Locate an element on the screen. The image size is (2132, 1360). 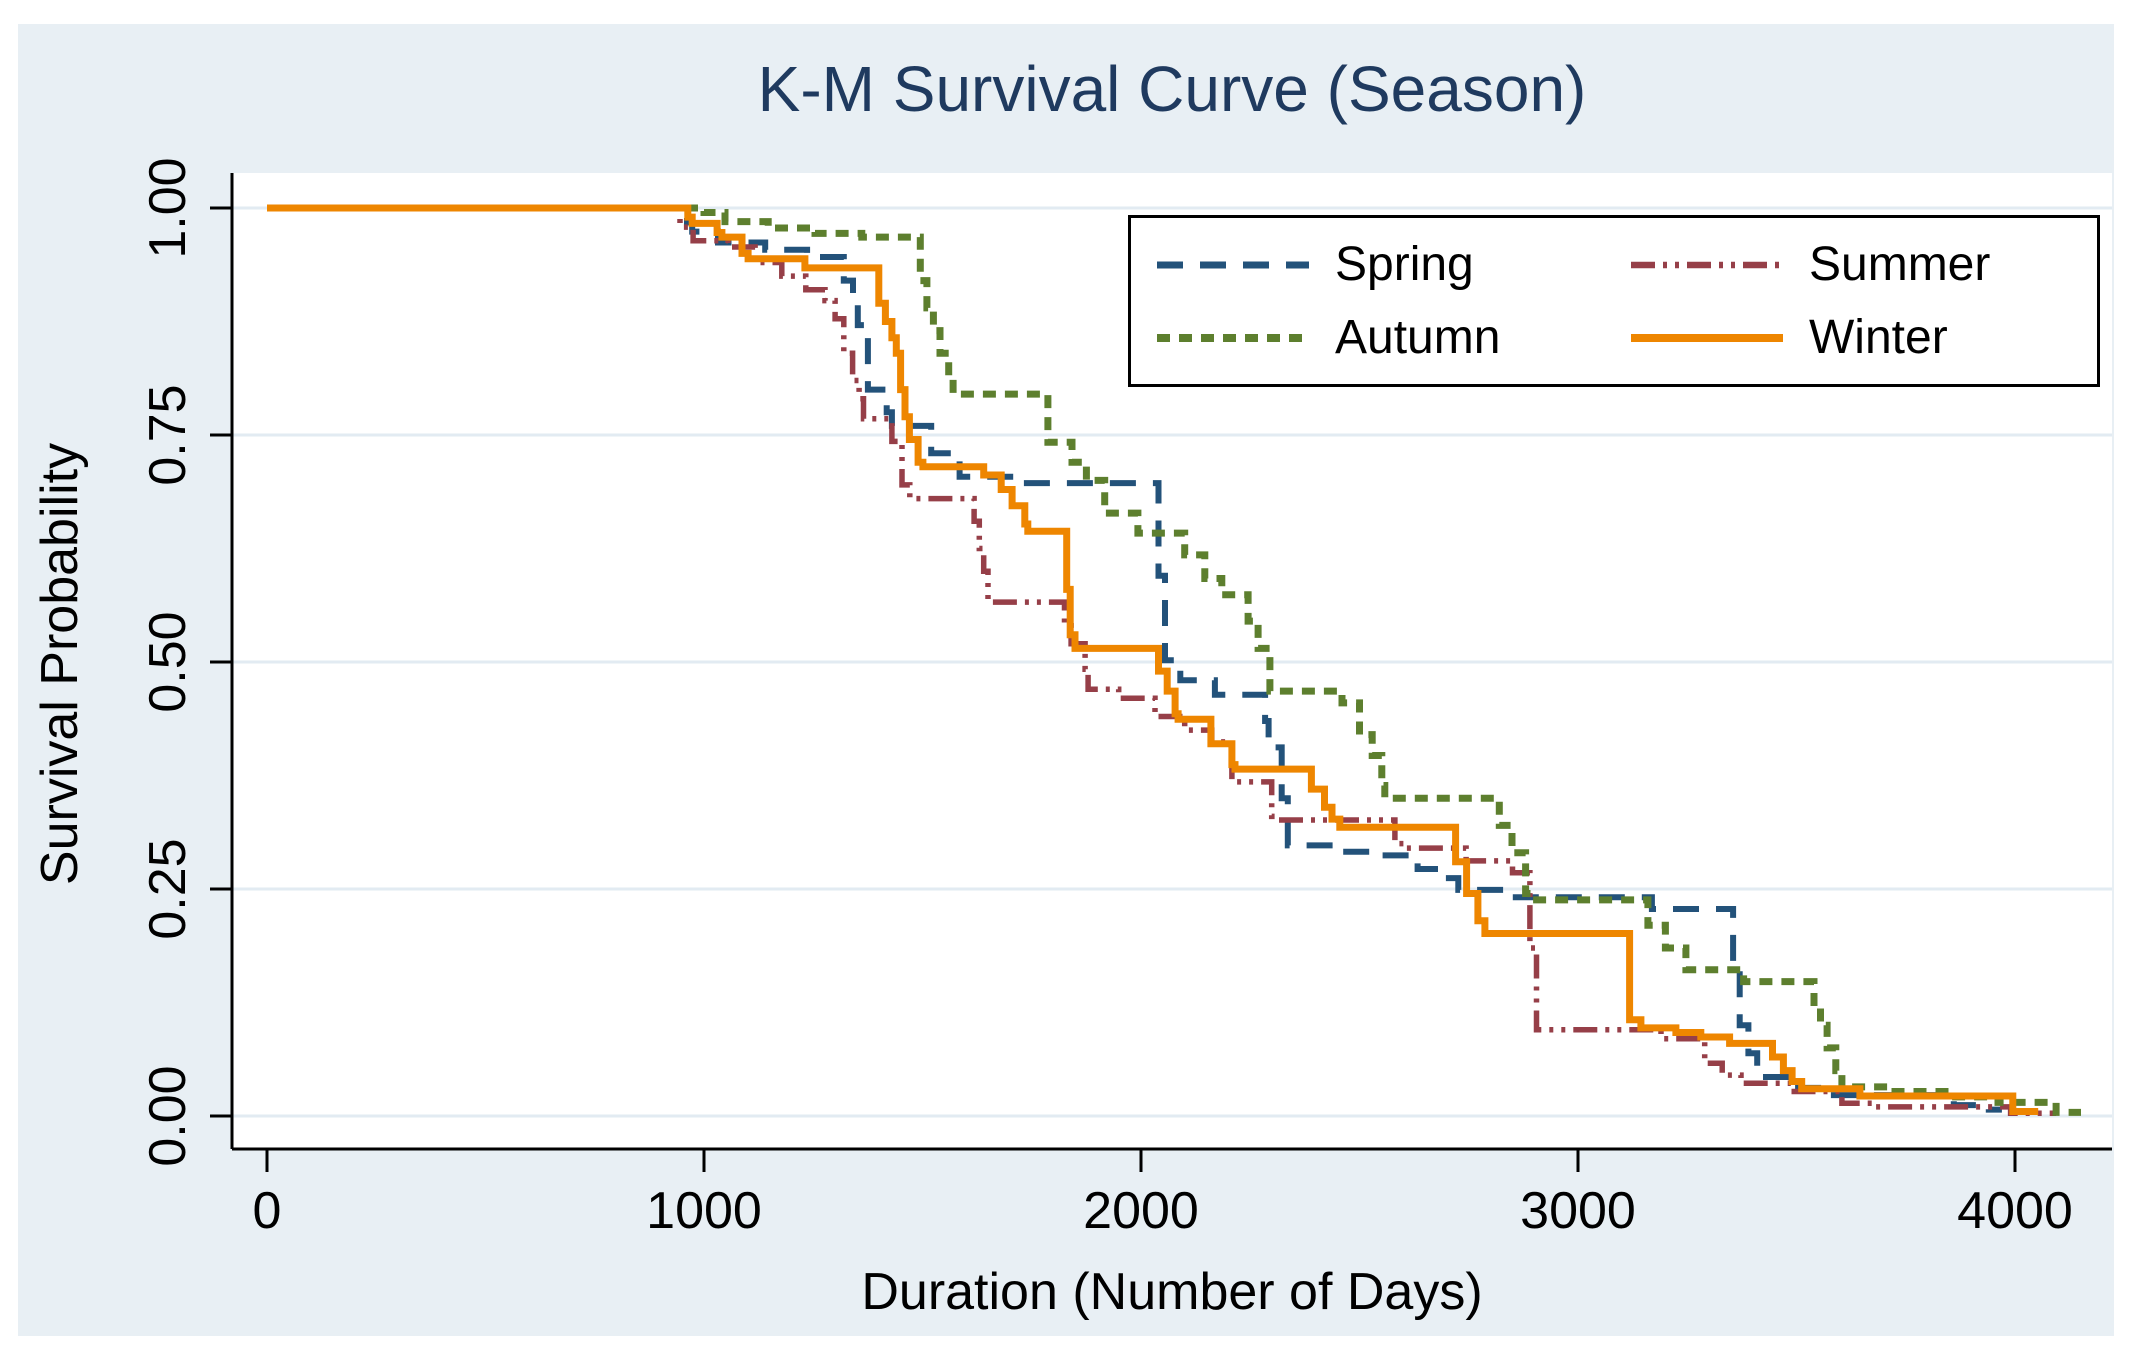
legend-label-spring: Spring is located at coordinates (1404, 264).